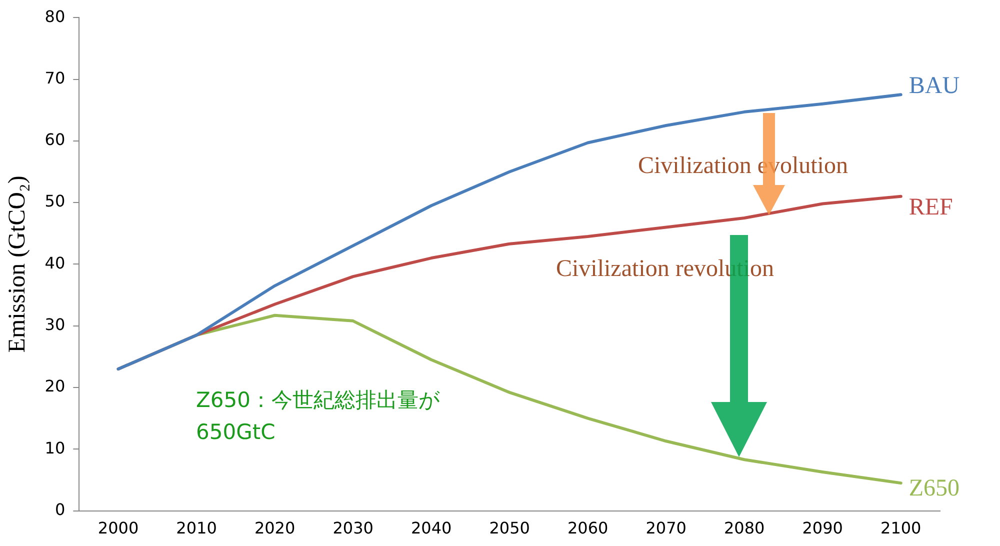 This screenshot has height=546, width=1000. I want to click on annotation: Z650：今世紀総排出量が650GtC, so click(319, 416).